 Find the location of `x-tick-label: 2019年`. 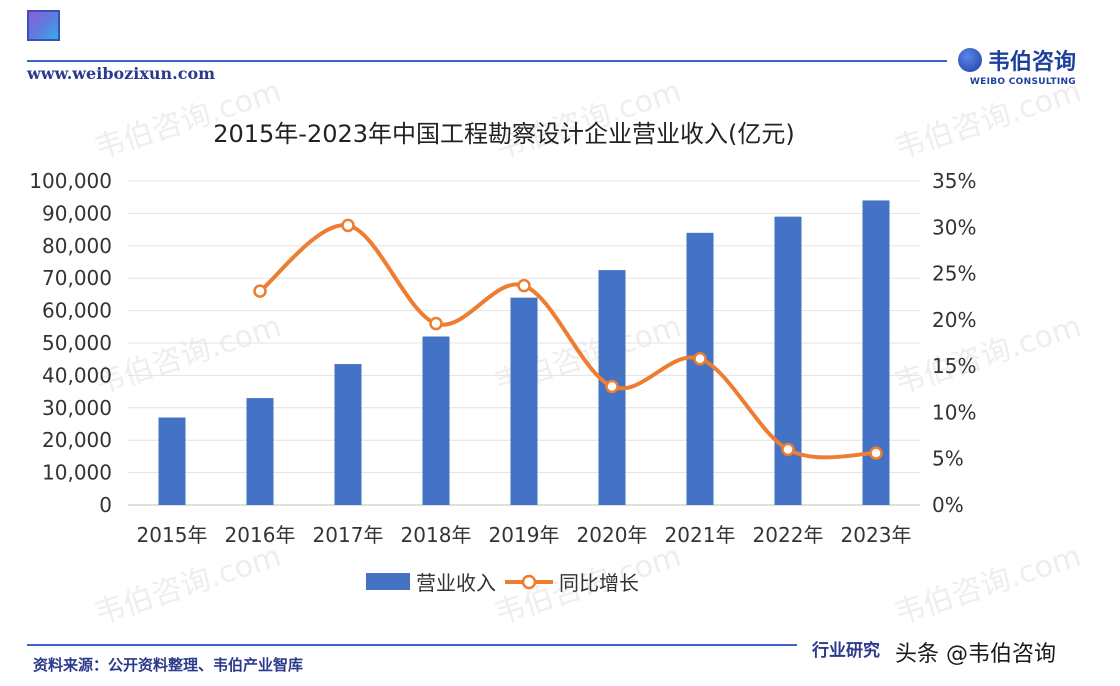

x-tick-label: 2019年 is located at coordinates (524, 535).